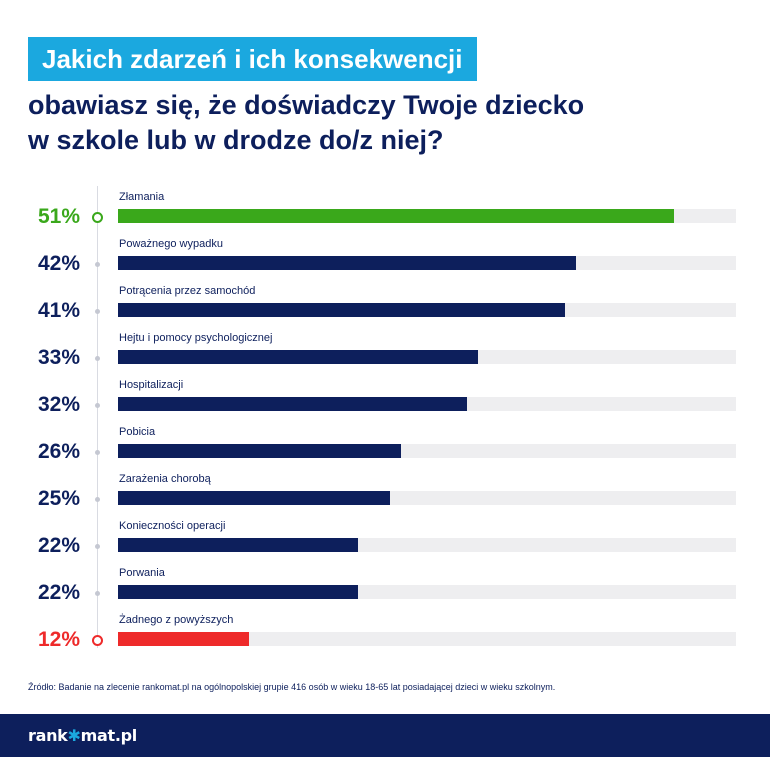 The width and height of the screenshot is (770, 757). What do you see at coordinates (109, 735) in the screenshot?
I see `logo-text-right: mat.pl` at bounding box center [109, 735].